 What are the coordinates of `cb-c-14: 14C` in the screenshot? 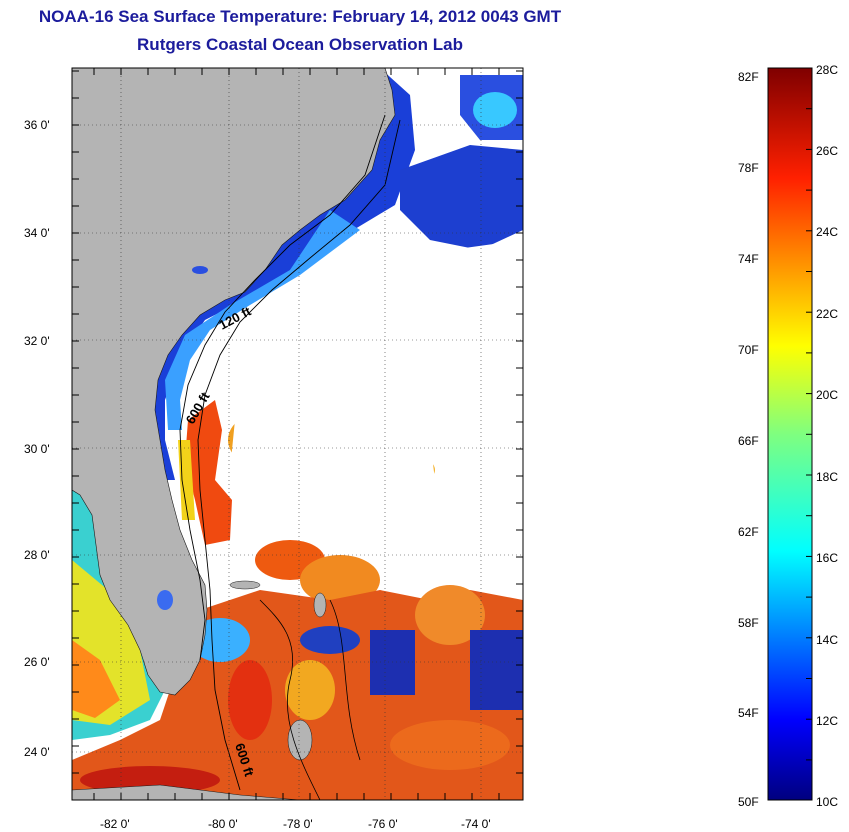 It's located at (827, 640).